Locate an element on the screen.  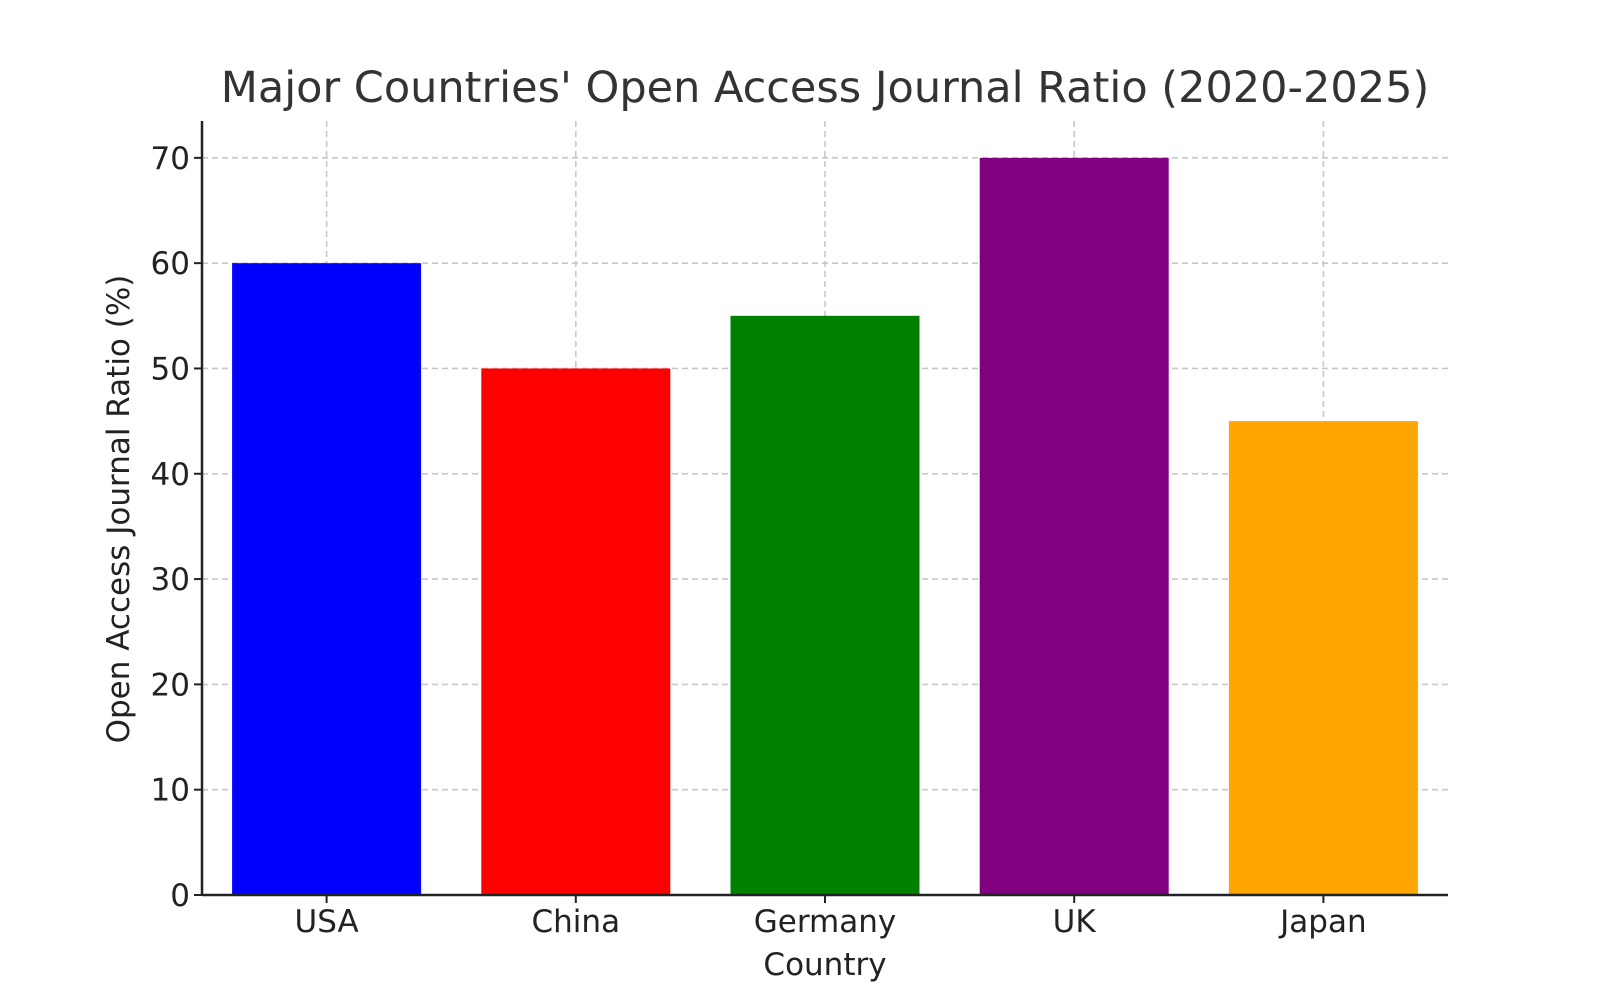
x-tick-label: China is located at coordinates (576, 922).